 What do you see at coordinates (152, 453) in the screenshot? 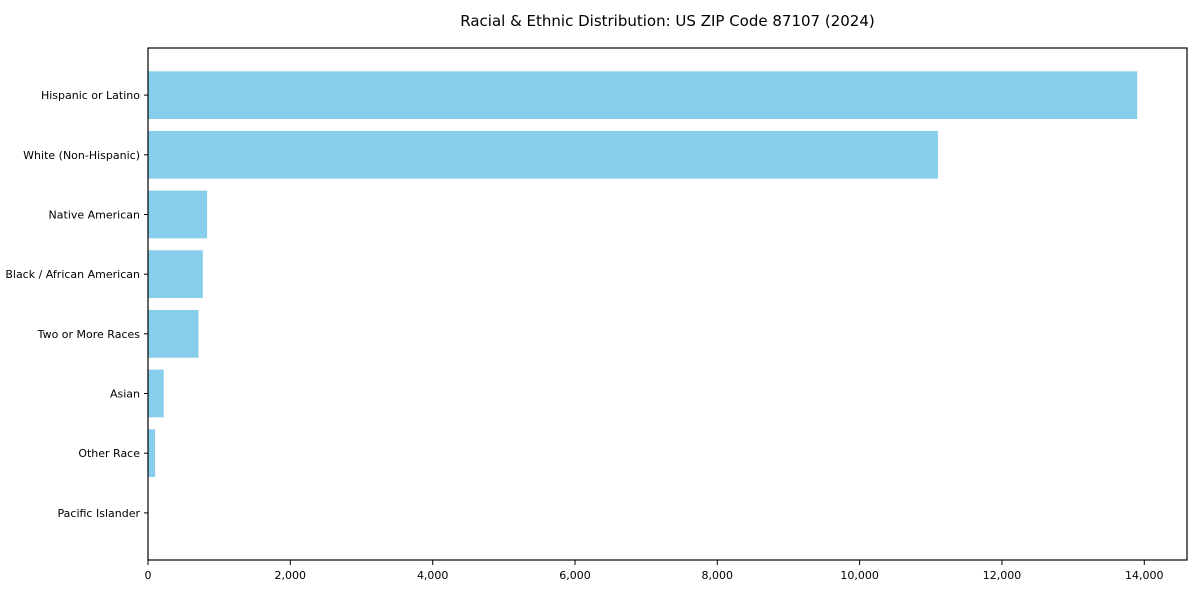
I see `bar-other-race` at bounding box center [152, 453].